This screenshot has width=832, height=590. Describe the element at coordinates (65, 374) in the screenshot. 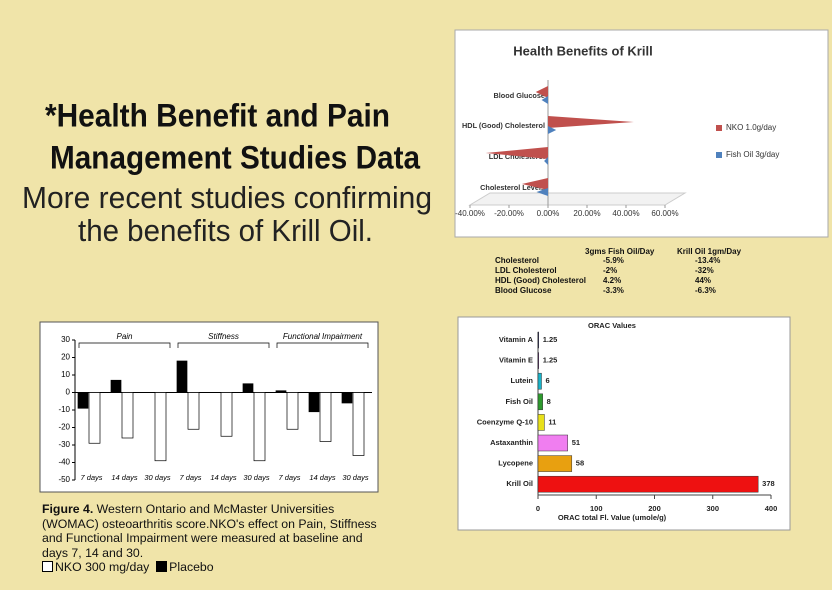

I see `y-tick-label: 10` at that location.